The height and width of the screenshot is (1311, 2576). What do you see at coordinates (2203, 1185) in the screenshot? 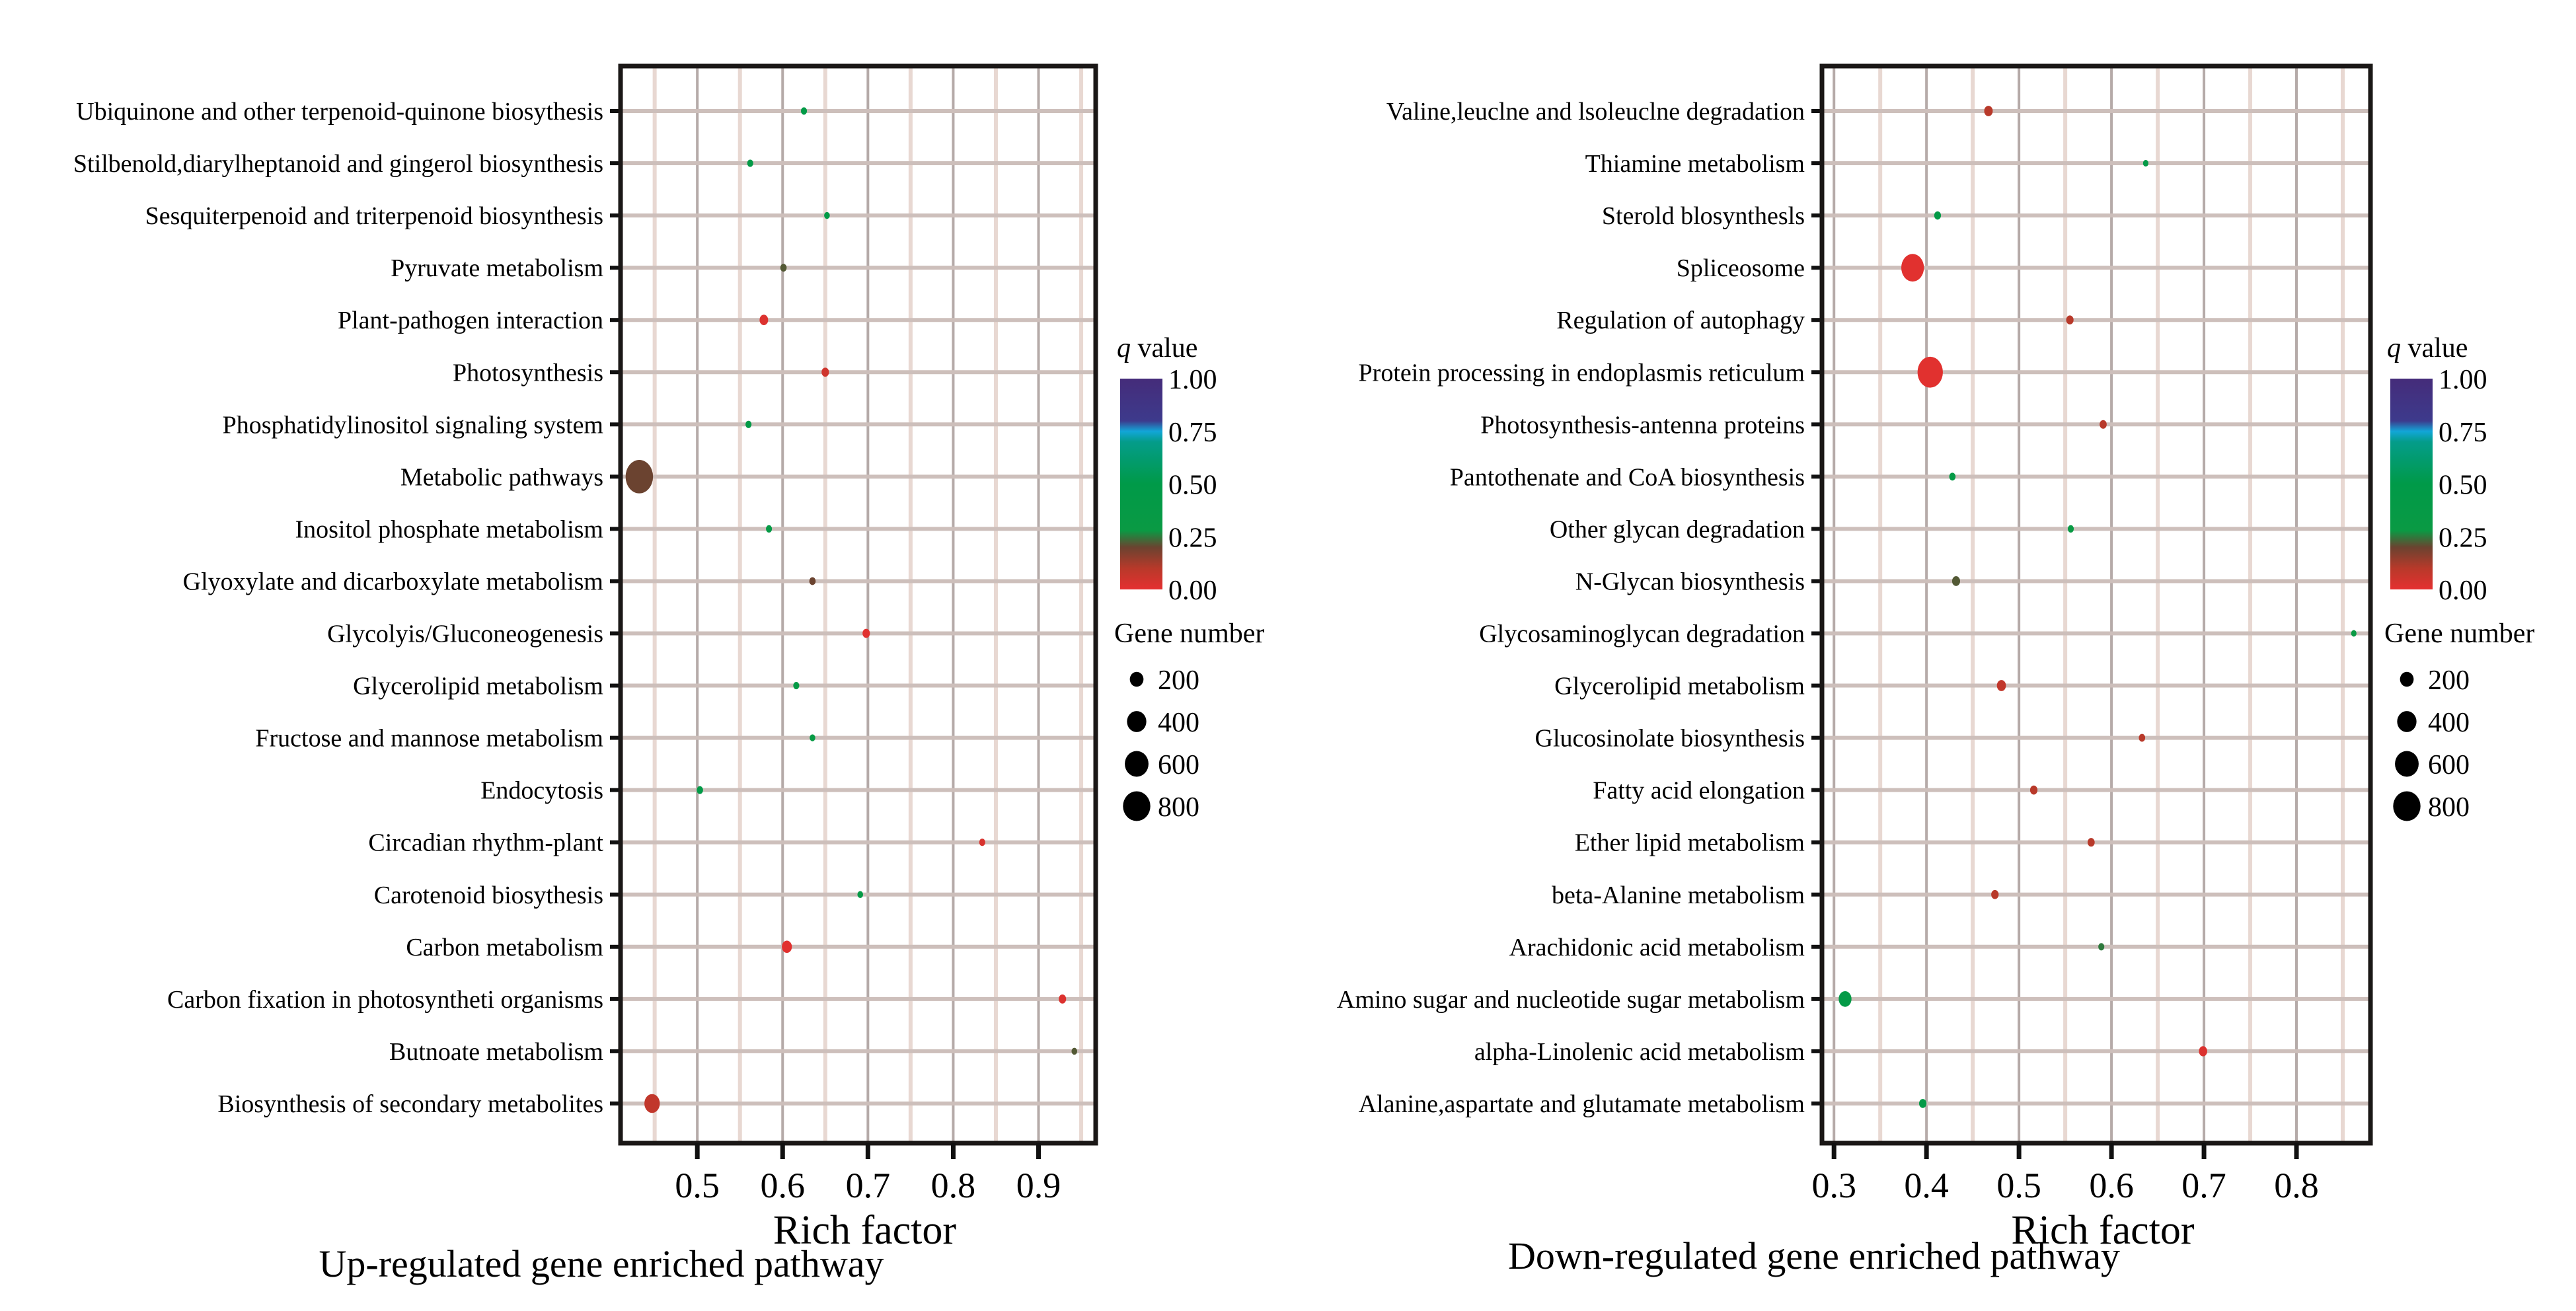
I see `x-tick-label: 0.7` at bounding box center [2203, 1185].